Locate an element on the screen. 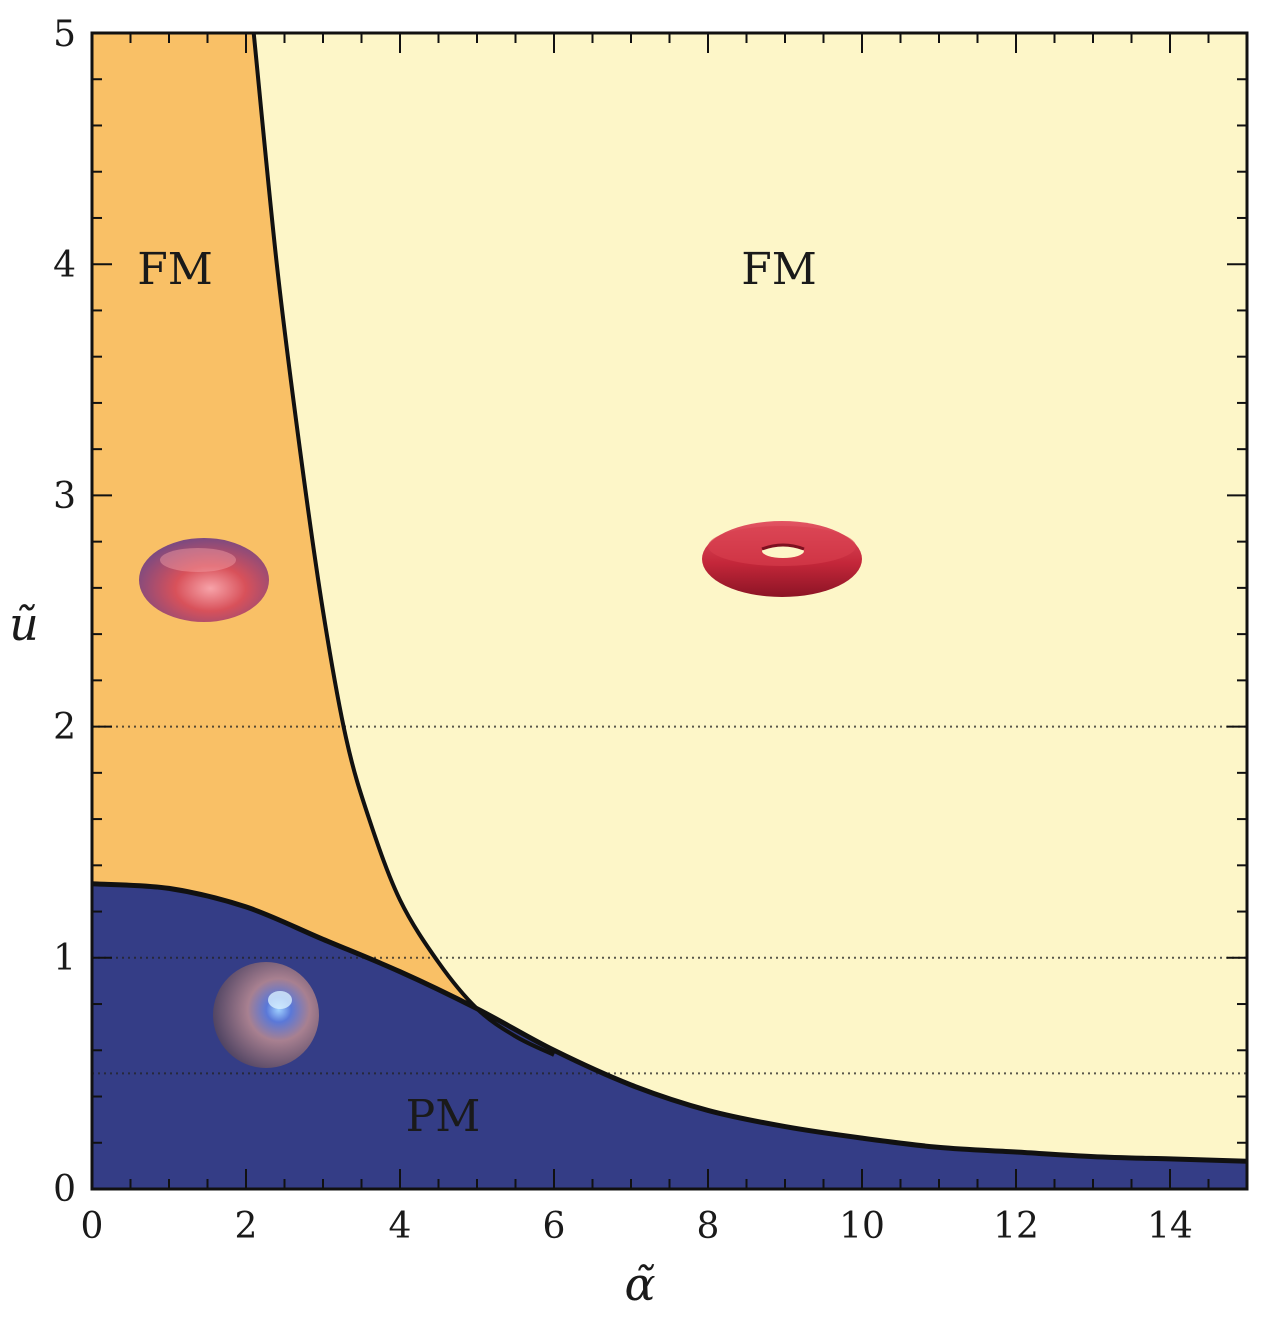  x-tick-label: 14 is located at coordinates (1170, 1226).